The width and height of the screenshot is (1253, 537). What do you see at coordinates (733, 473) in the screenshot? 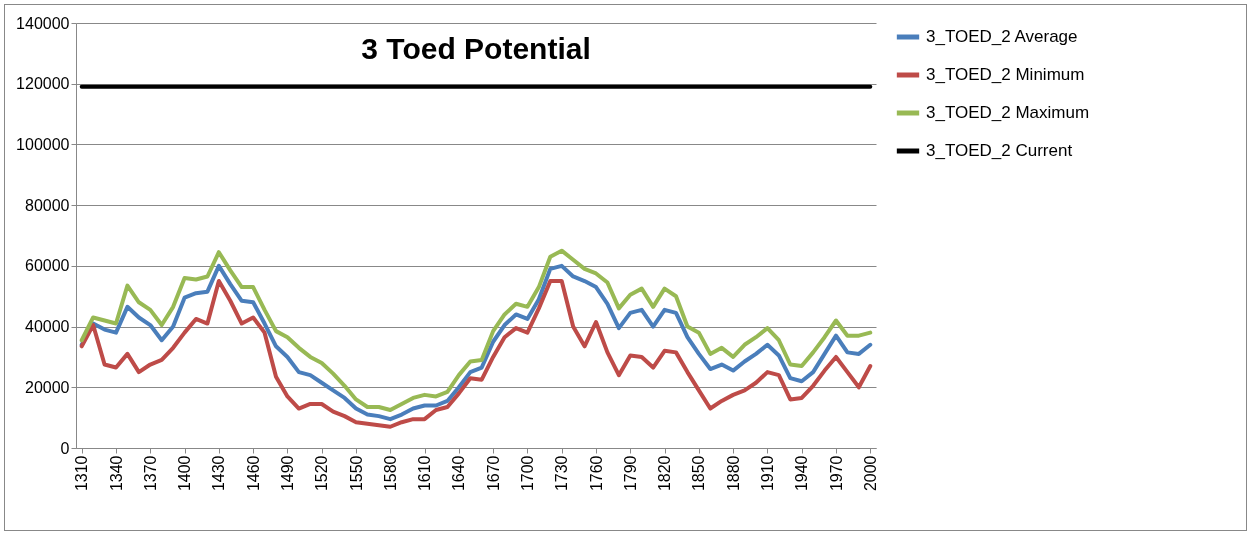
I see `x-tick-label: 1880` at bounding box center [733, 473].